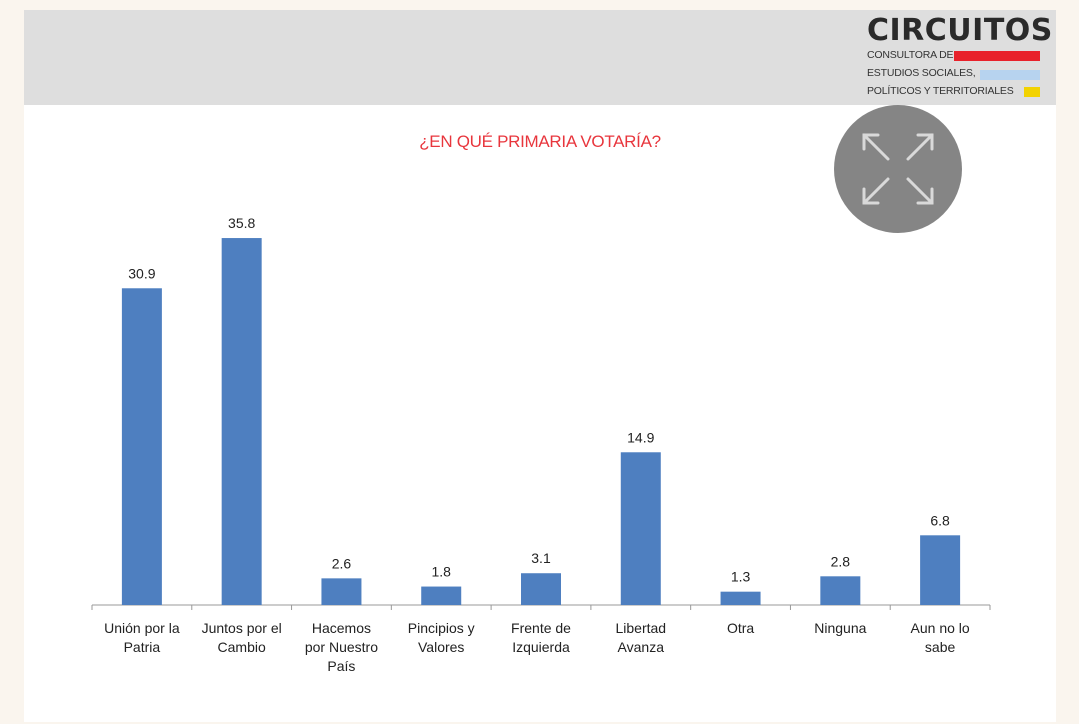  I want to click on category-label-line: Aun no lo, so click(940, 628).